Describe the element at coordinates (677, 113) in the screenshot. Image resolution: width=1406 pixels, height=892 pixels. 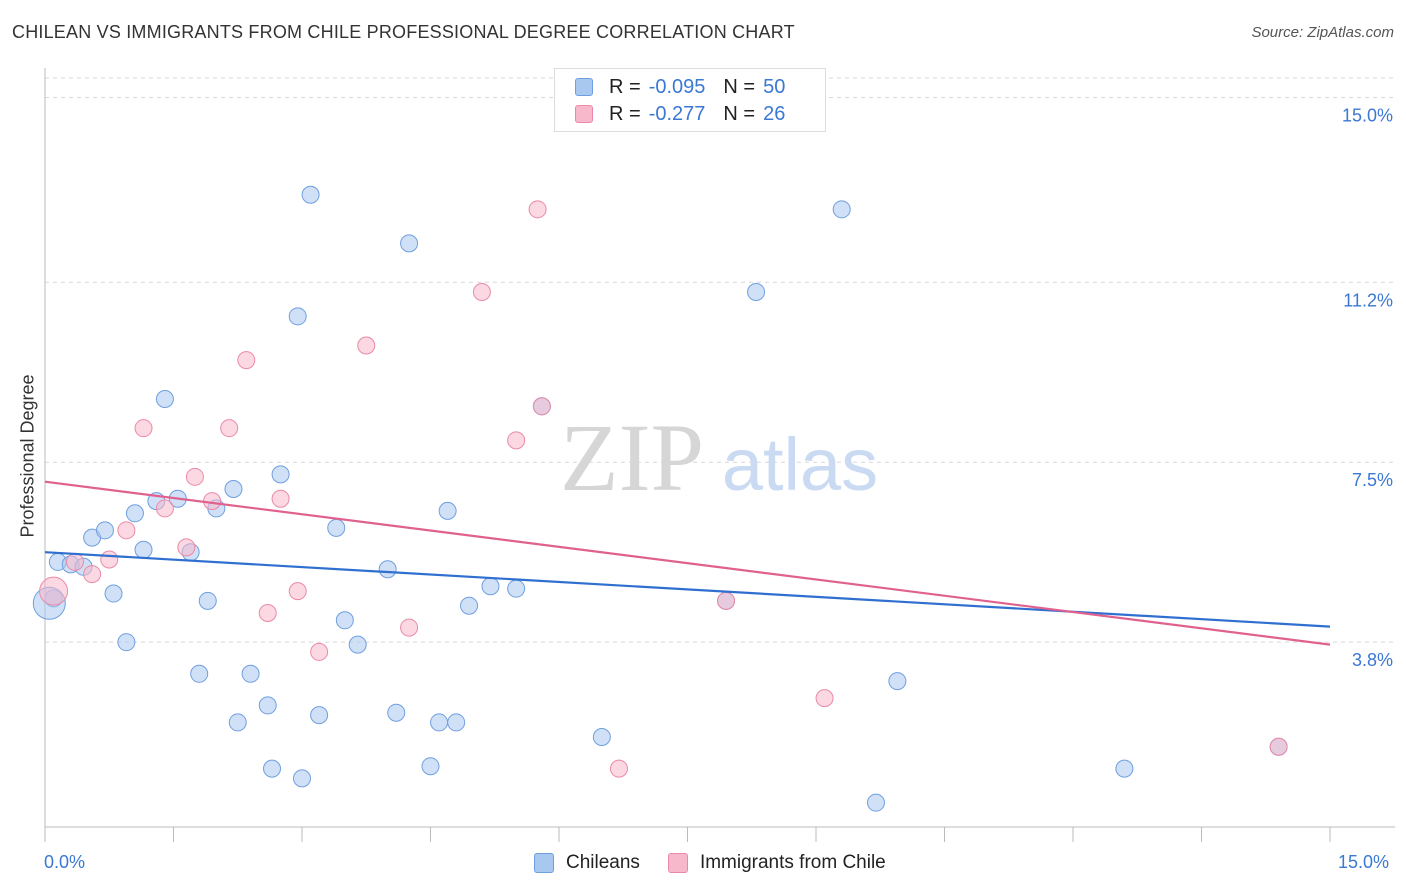
I see `r-value: -0.277` at that location.